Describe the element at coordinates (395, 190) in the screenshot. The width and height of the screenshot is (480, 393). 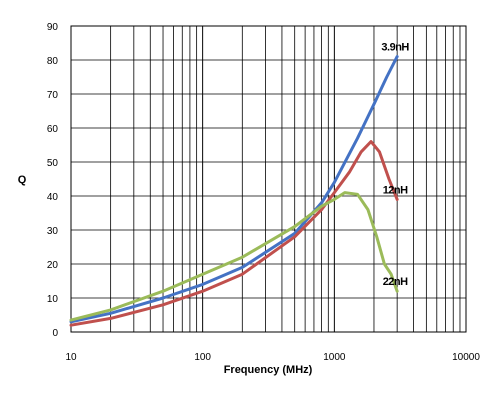
I see `series-label: 12nH` at that location.